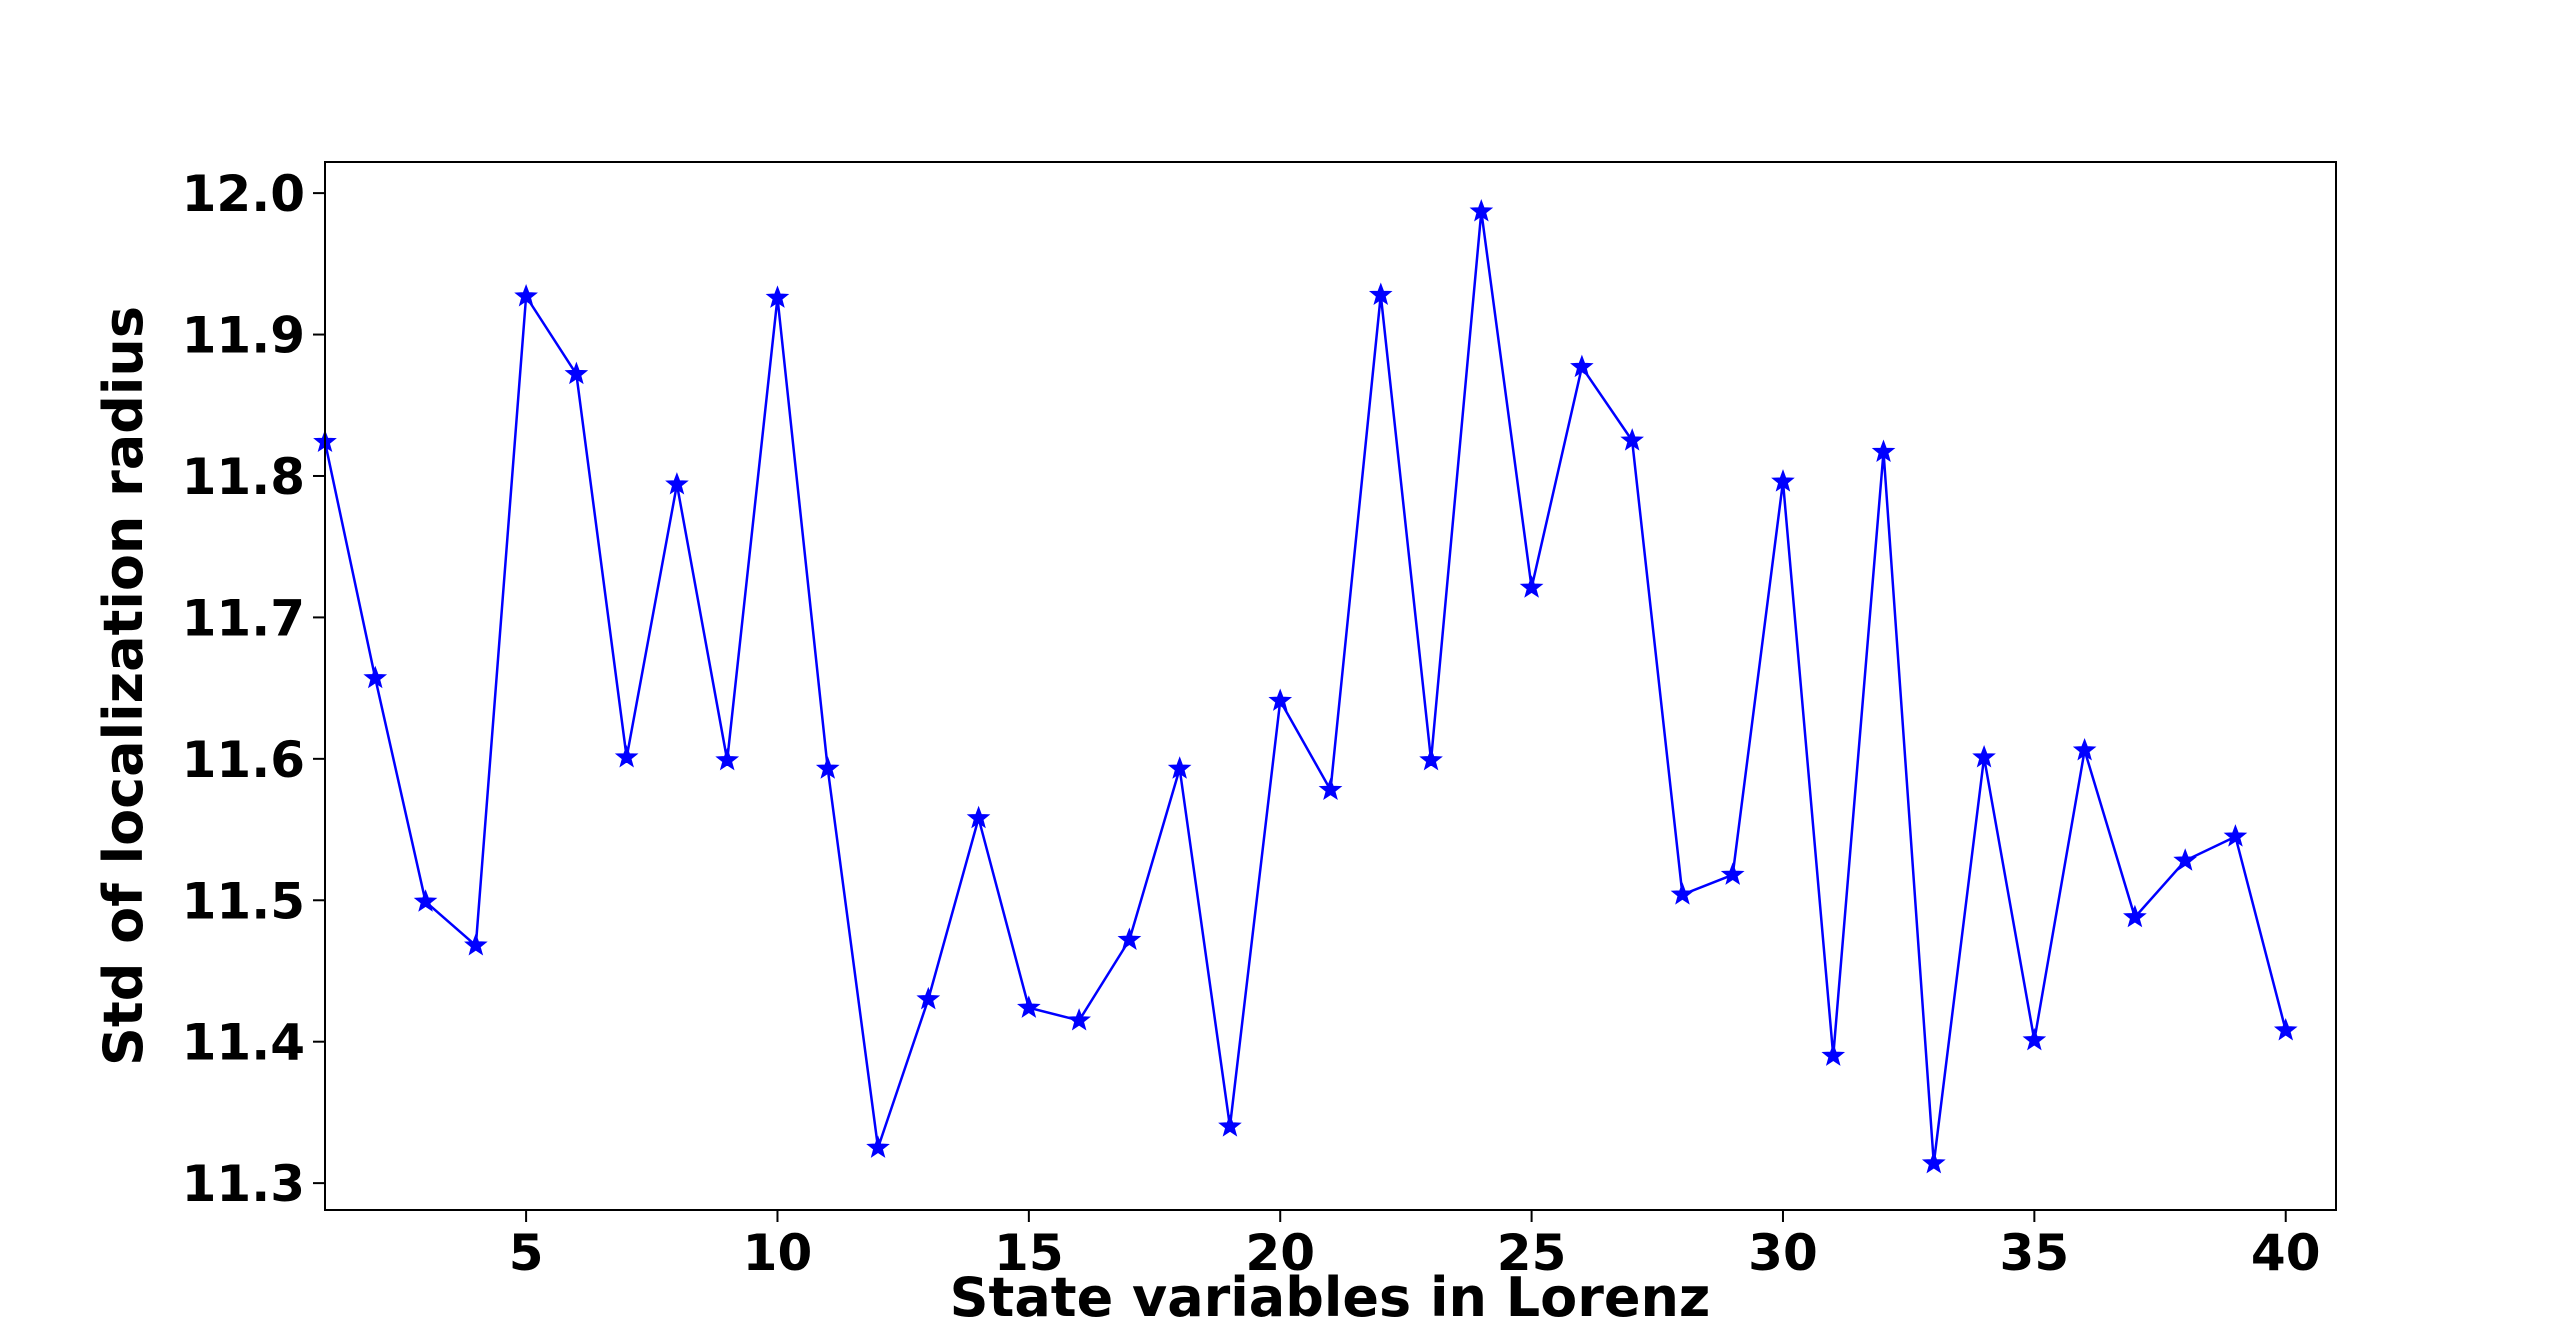  I want to click on y-tick-label: 11.4, so click(243, 1043).